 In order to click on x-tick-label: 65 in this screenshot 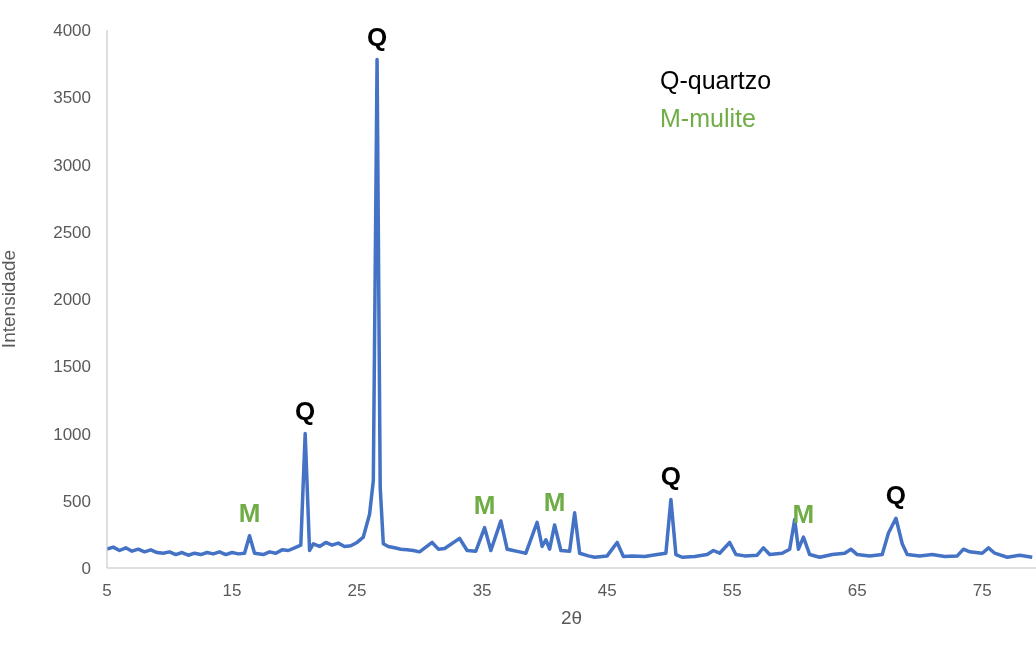, I will do `click(857, 591)`.